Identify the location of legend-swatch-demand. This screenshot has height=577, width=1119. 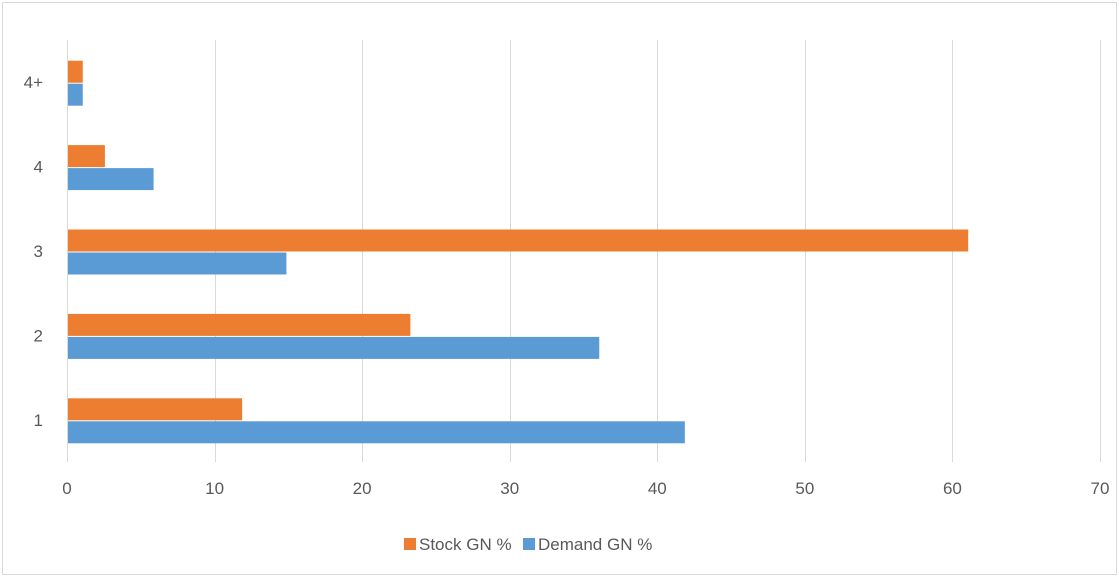
(529, 544).